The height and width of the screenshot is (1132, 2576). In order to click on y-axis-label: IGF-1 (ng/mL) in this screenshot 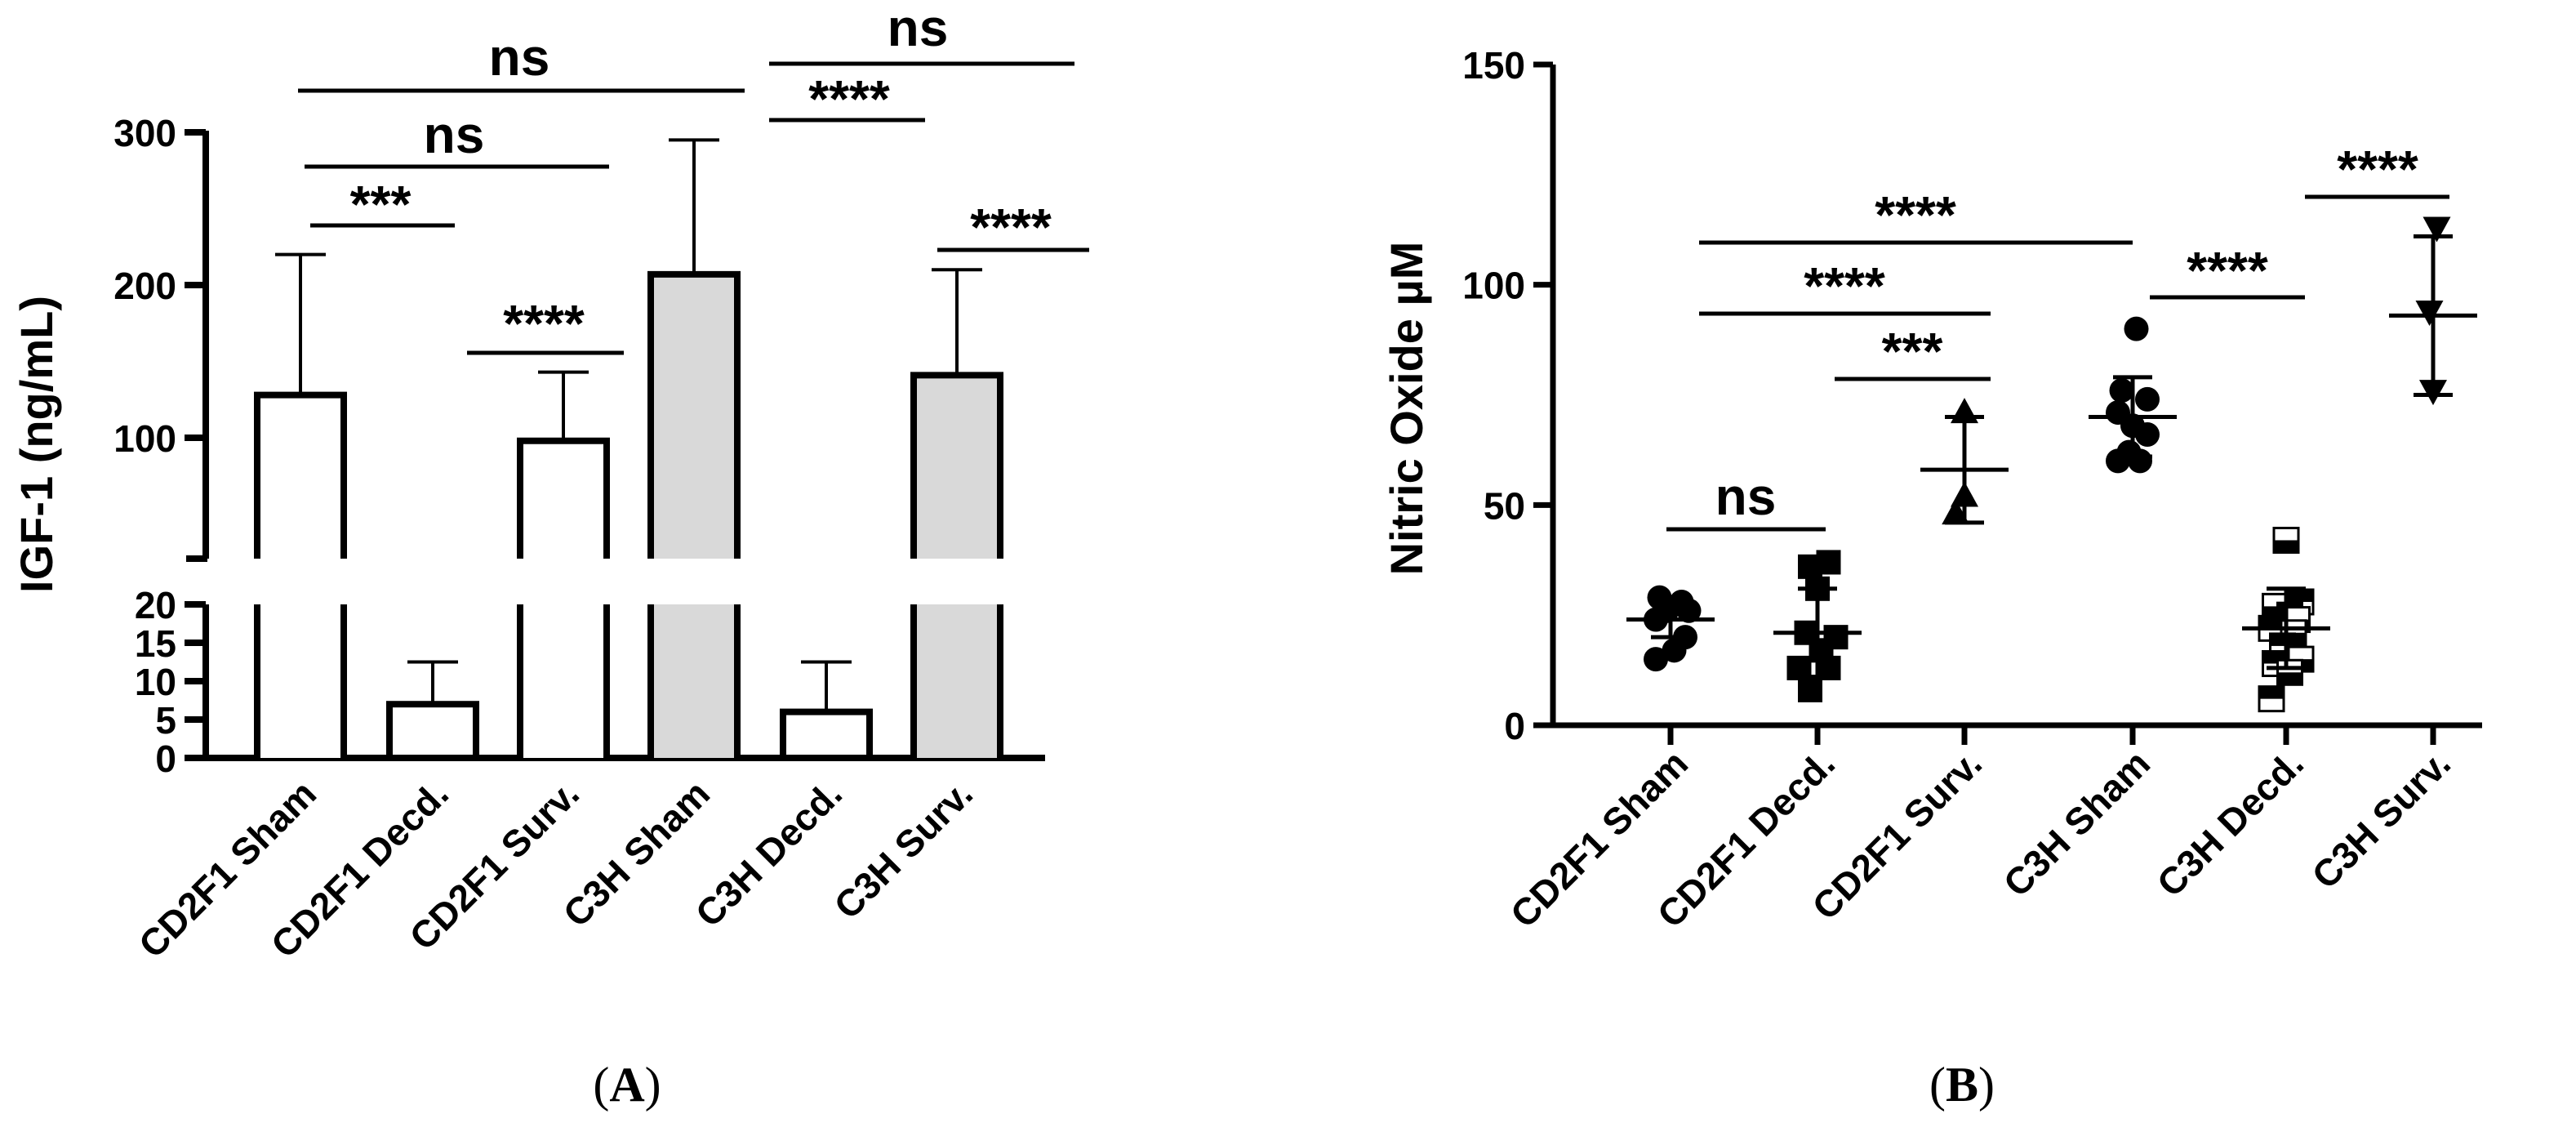, I will do `click(36, 444)`.